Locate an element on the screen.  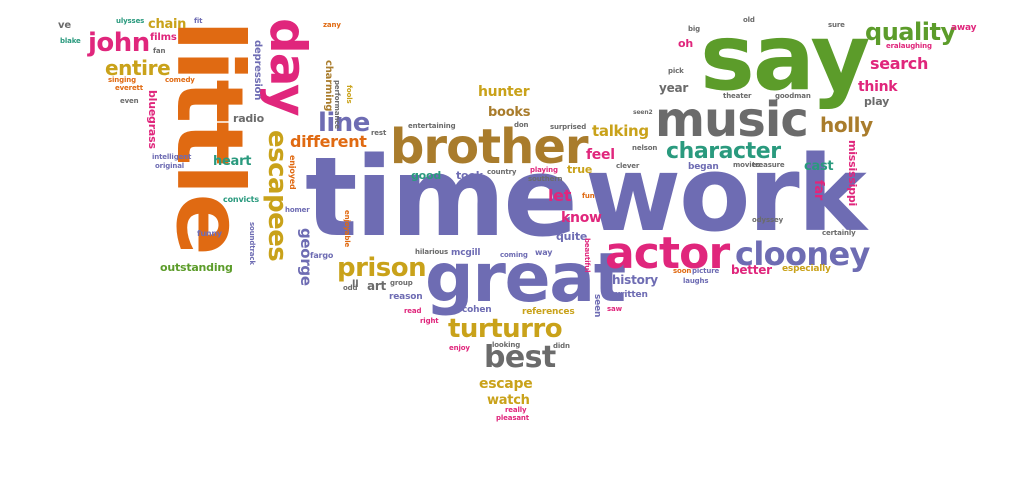
word-treasure: treasure is located at coordinates (768, 165).